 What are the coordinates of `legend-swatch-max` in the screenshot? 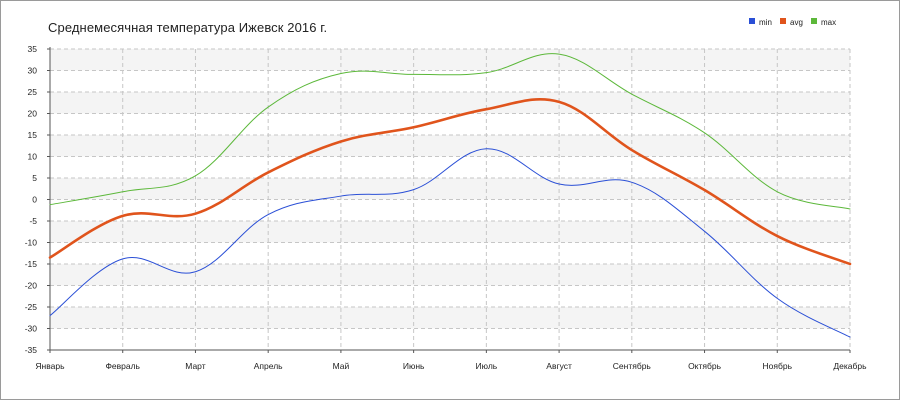 It's located at (814, 21).